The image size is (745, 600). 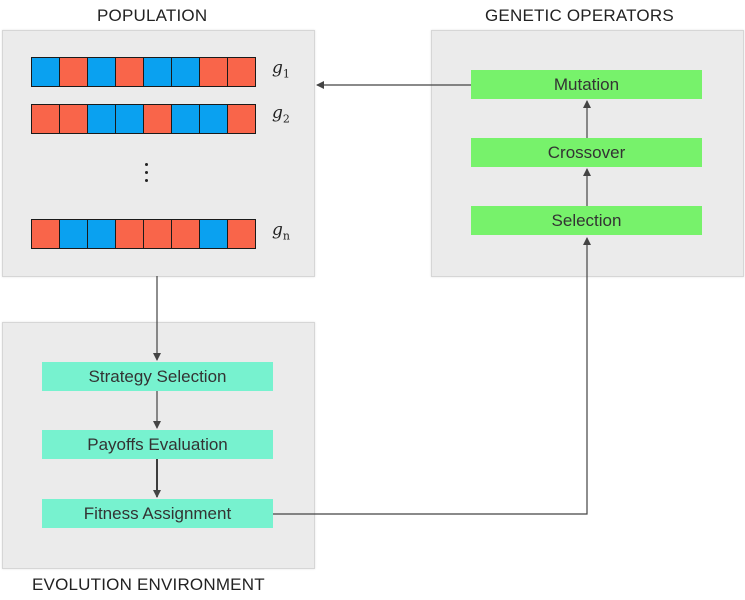 I want to click on chromosome-label-g2: g2, so click(x=281, y=114).